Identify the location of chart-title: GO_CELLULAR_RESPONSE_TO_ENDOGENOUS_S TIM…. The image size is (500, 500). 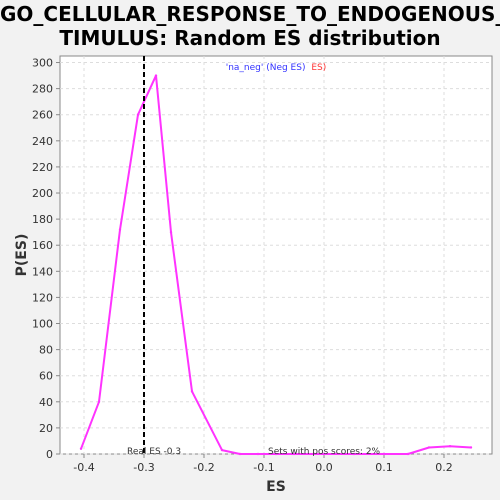
(250, 26).